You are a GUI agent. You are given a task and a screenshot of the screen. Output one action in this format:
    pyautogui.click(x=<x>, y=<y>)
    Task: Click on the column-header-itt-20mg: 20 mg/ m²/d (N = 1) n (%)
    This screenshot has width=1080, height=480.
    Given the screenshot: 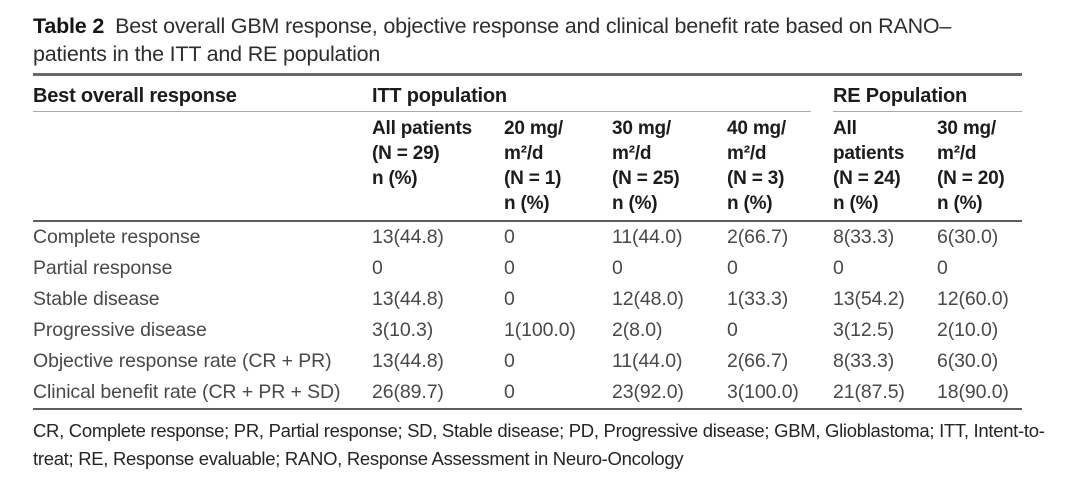 What is the action you would take?
    pyautogui.click(x=533, y=165)
    